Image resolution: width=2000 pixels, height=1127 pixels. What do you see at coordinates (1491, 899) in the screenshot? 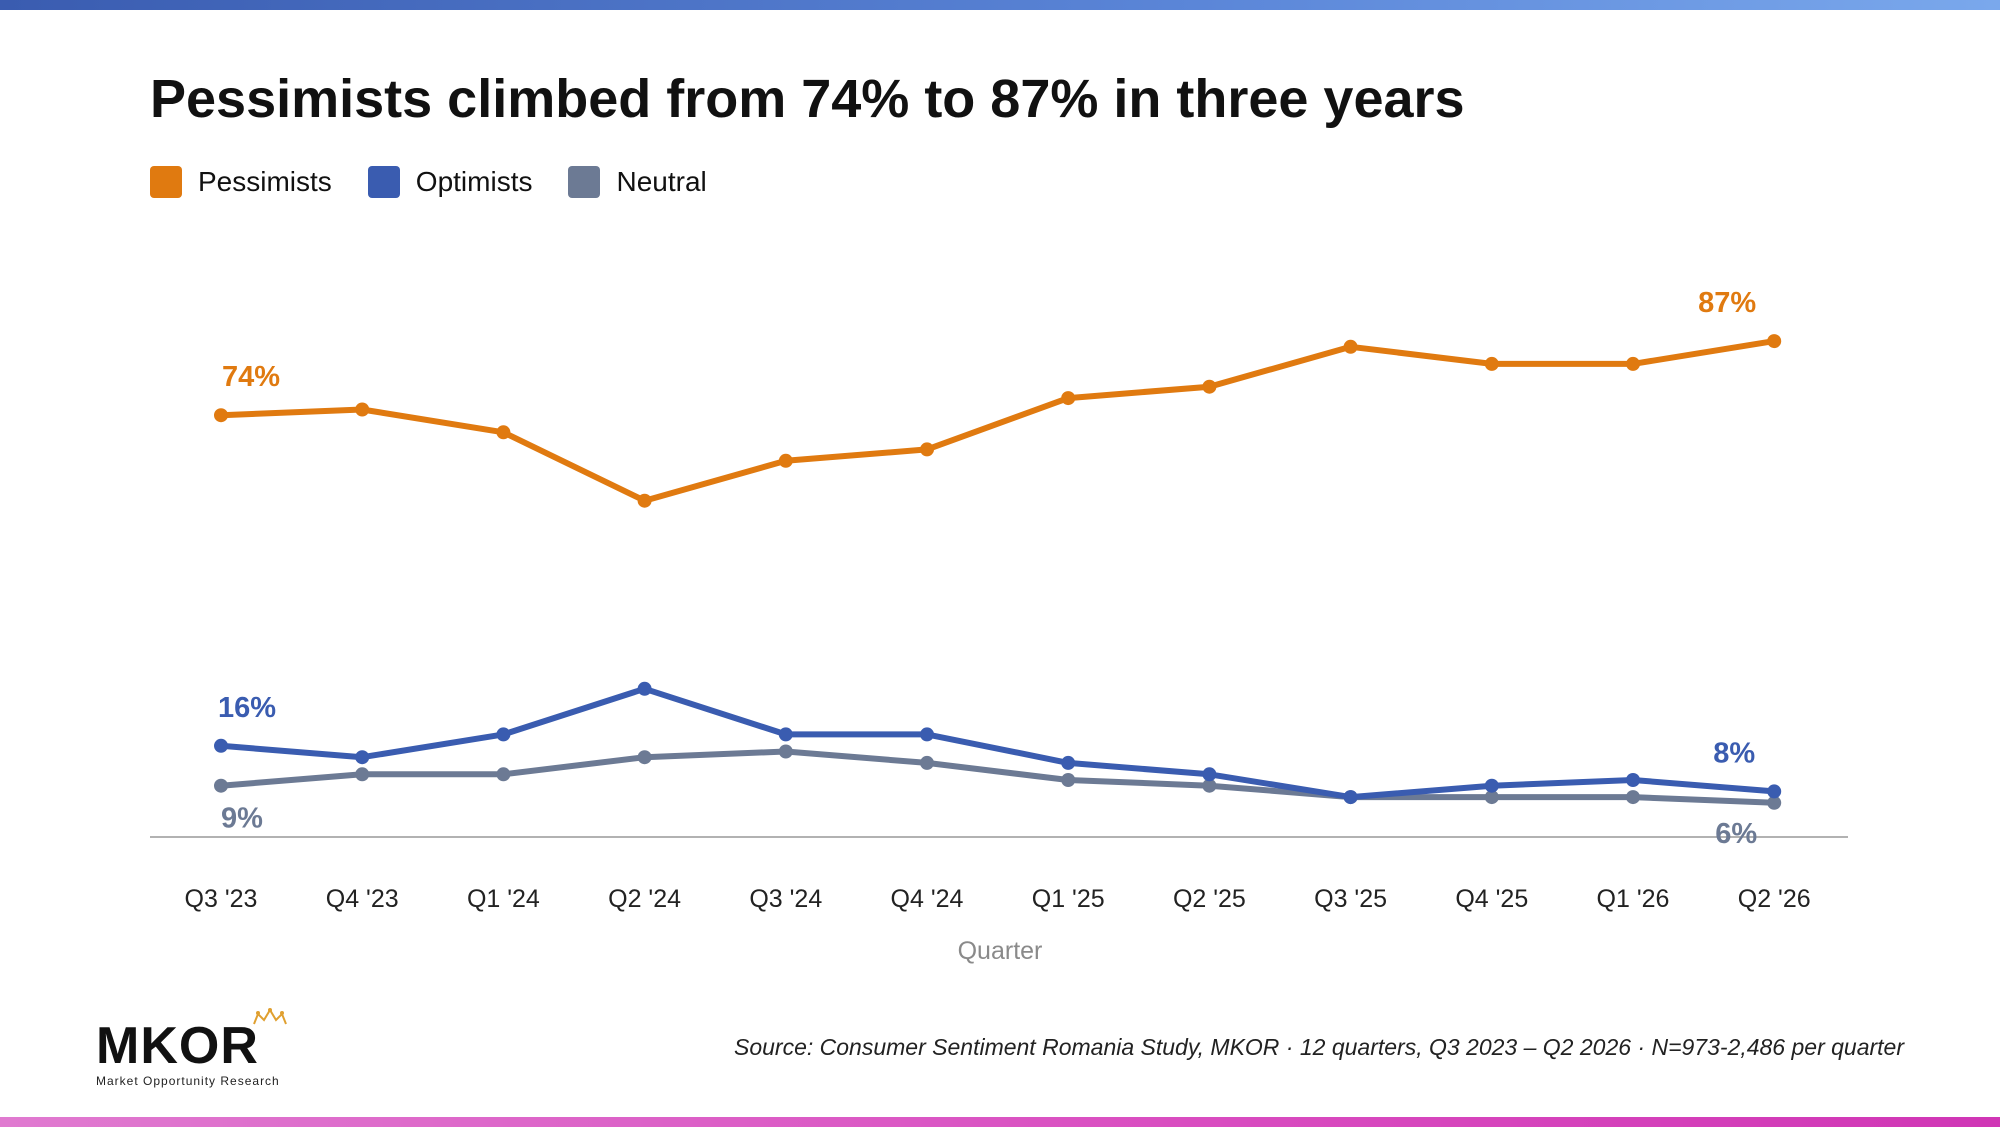
I see `x-tick-label: Q4 '25` at bounding box center [1491, 899].